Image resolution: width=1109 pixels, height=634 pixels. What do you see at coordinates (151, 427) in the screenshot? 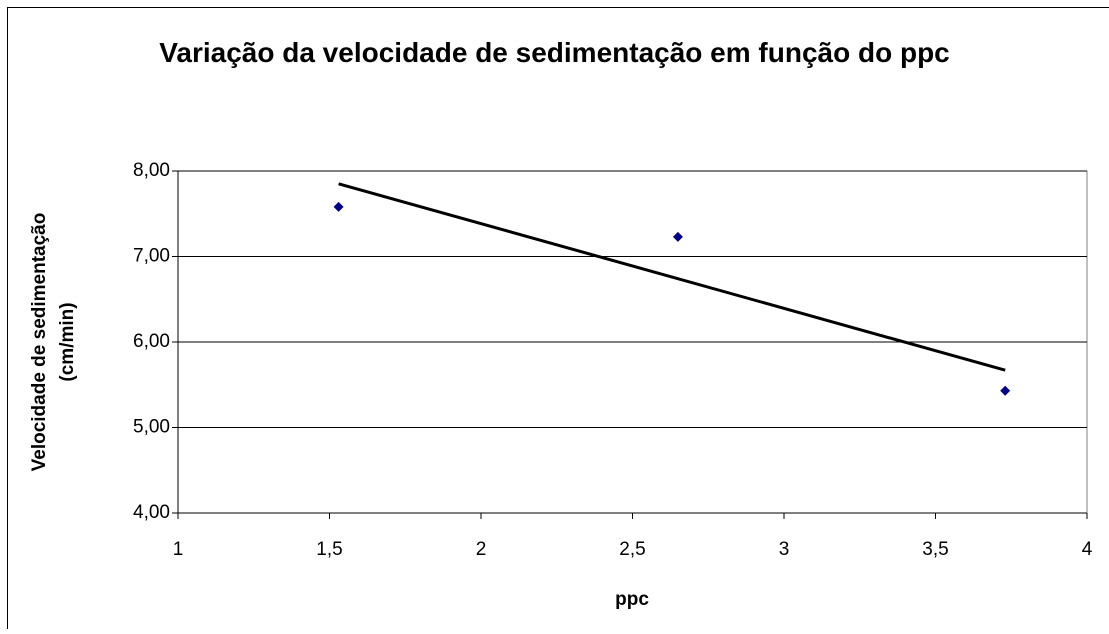
I see `y-tick-label: 5,00` at bounding box center [151, 427].